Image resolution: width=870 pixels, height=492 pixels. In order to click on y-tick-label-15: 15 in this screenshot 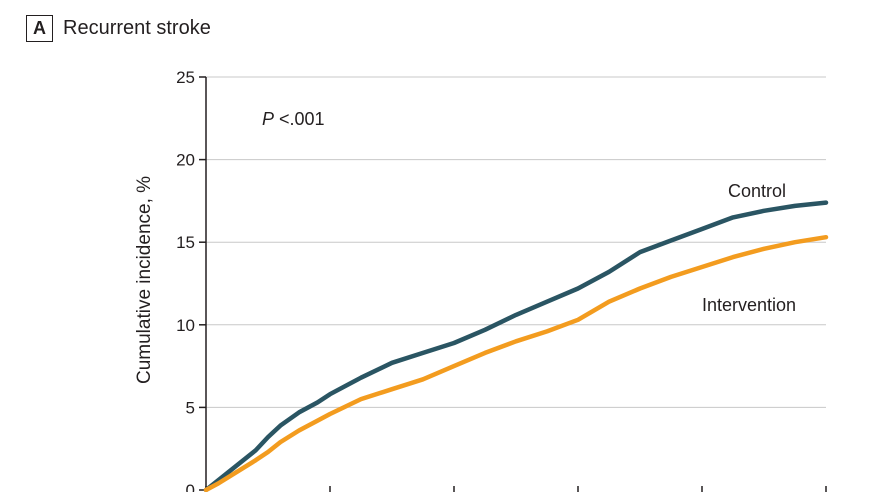, I will do `click(185, 242)`.